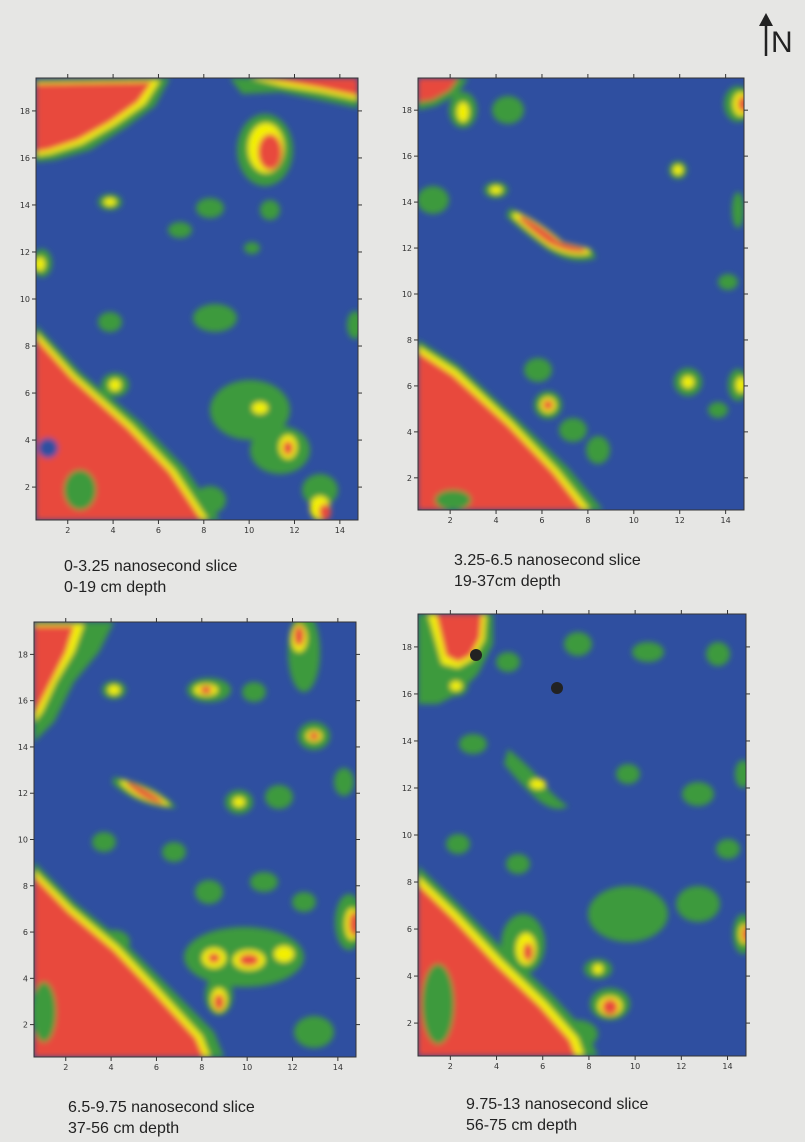  I want to click on slice-label: 0-3.25 nanosecond slice, so click(151, 566).